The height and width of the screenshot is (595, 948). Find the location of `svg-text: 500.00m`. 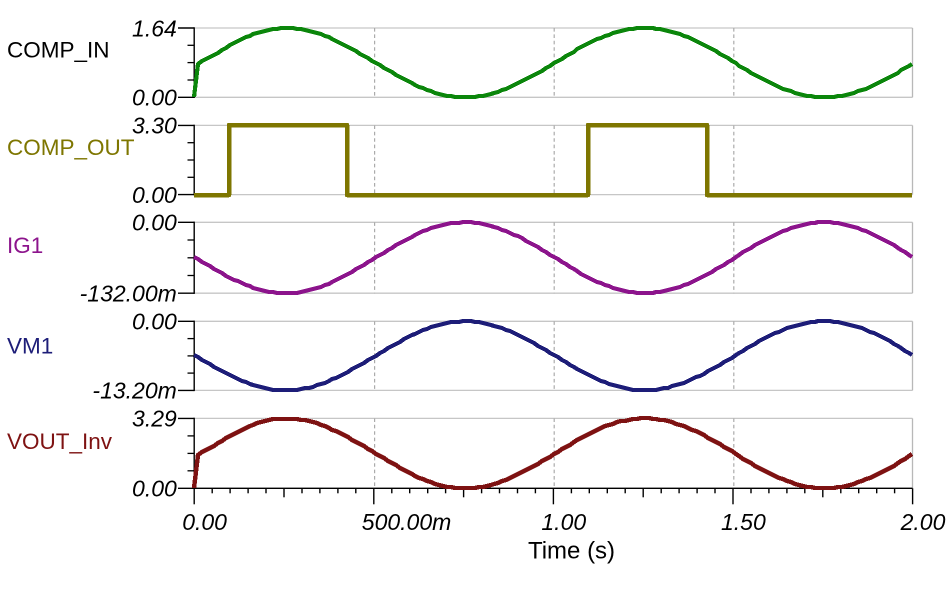

svg-text: 500.00m is located at coordinates (407, 522).